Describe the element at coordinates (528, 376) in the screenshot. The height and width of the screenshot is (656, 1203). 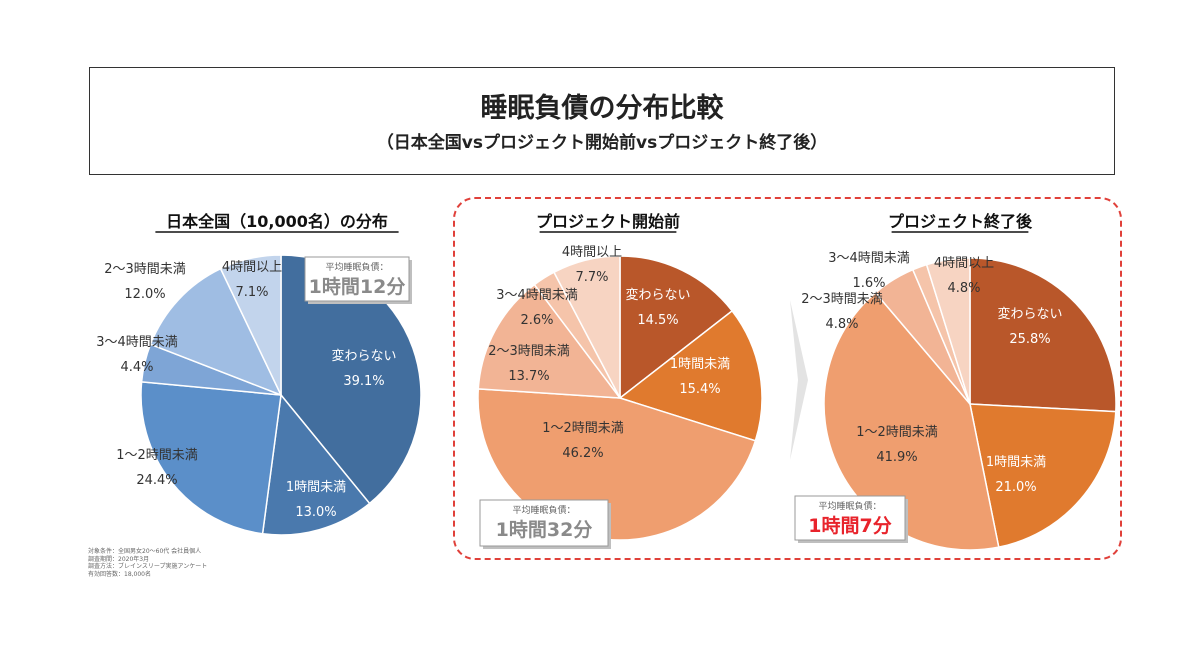
I see `slice-value-label: 13.7%` at that location.